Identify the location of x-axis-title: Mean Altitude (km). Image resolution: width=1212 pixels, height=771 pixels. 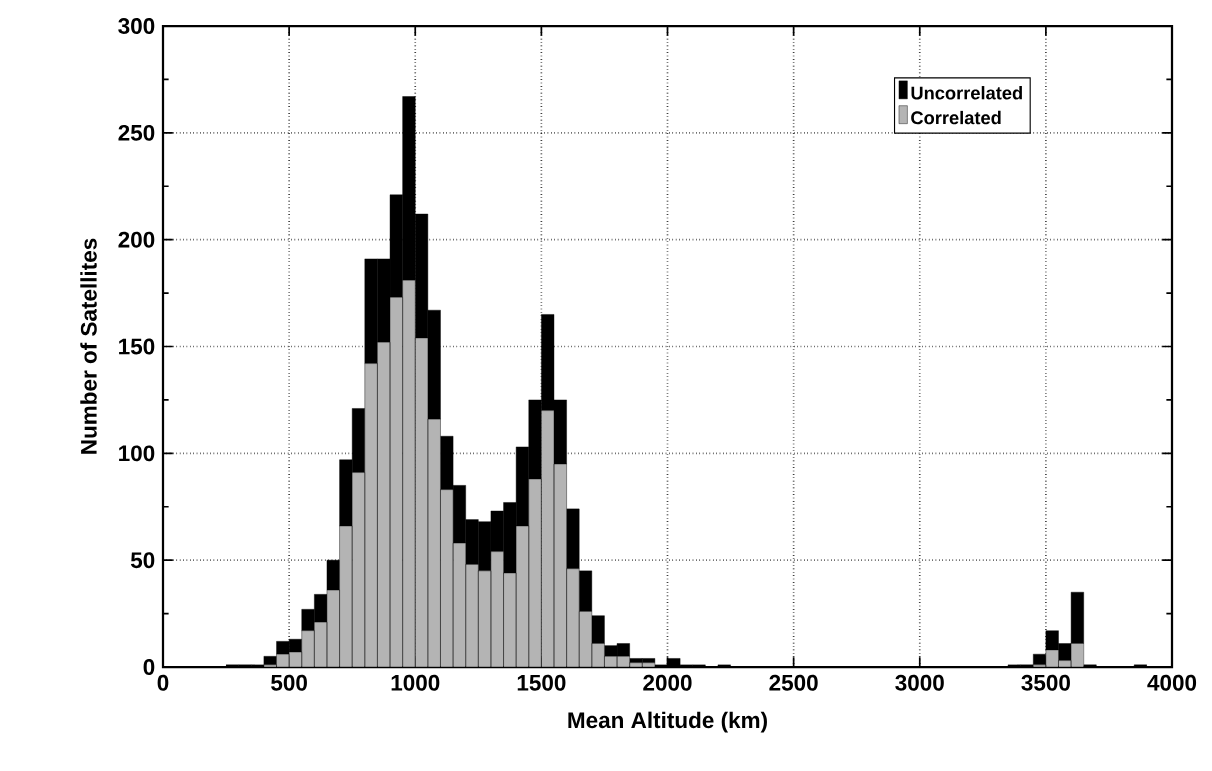
(667, 722).